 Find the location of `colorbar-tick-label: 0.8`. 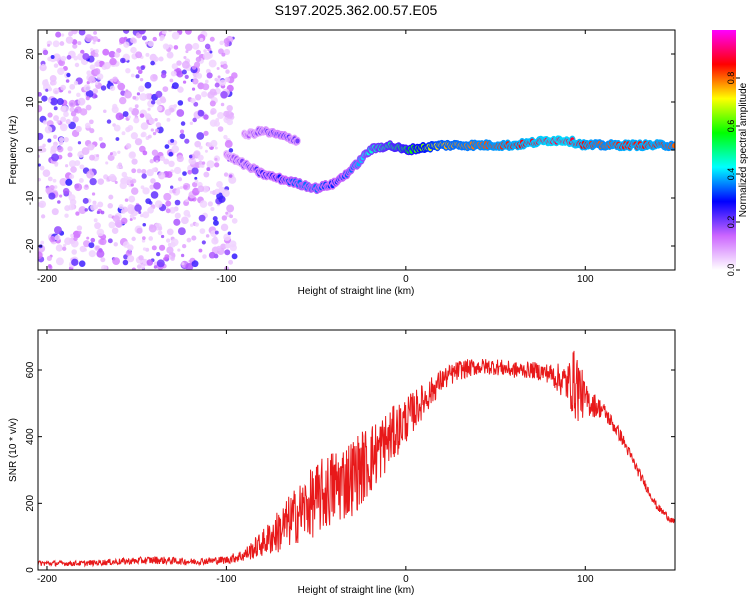

colorbar-tick-label: 0.8 is located at coordinates (731, 78).